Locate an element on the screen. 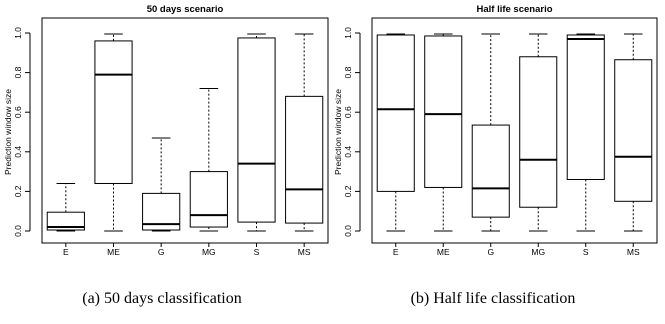 This screenshot has width=665, height=324. chart-title: 50 days scenario is located at coordinates (185, 9).